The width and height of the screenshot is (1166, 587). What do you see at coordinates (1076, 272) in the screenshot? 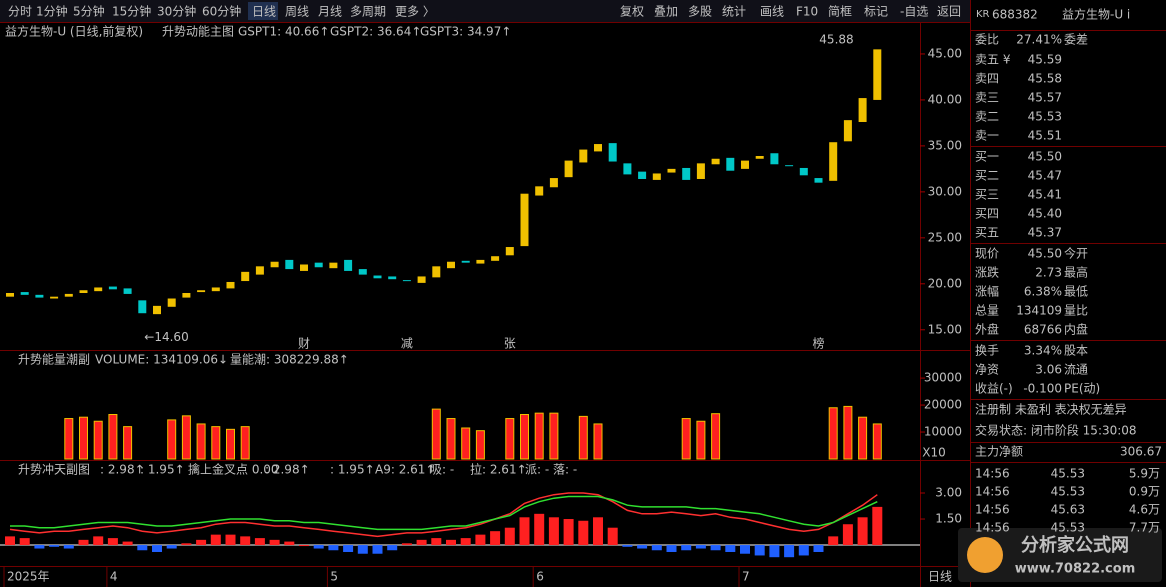
I see `quote-label: 最高` at bounding box center [1076, 272].